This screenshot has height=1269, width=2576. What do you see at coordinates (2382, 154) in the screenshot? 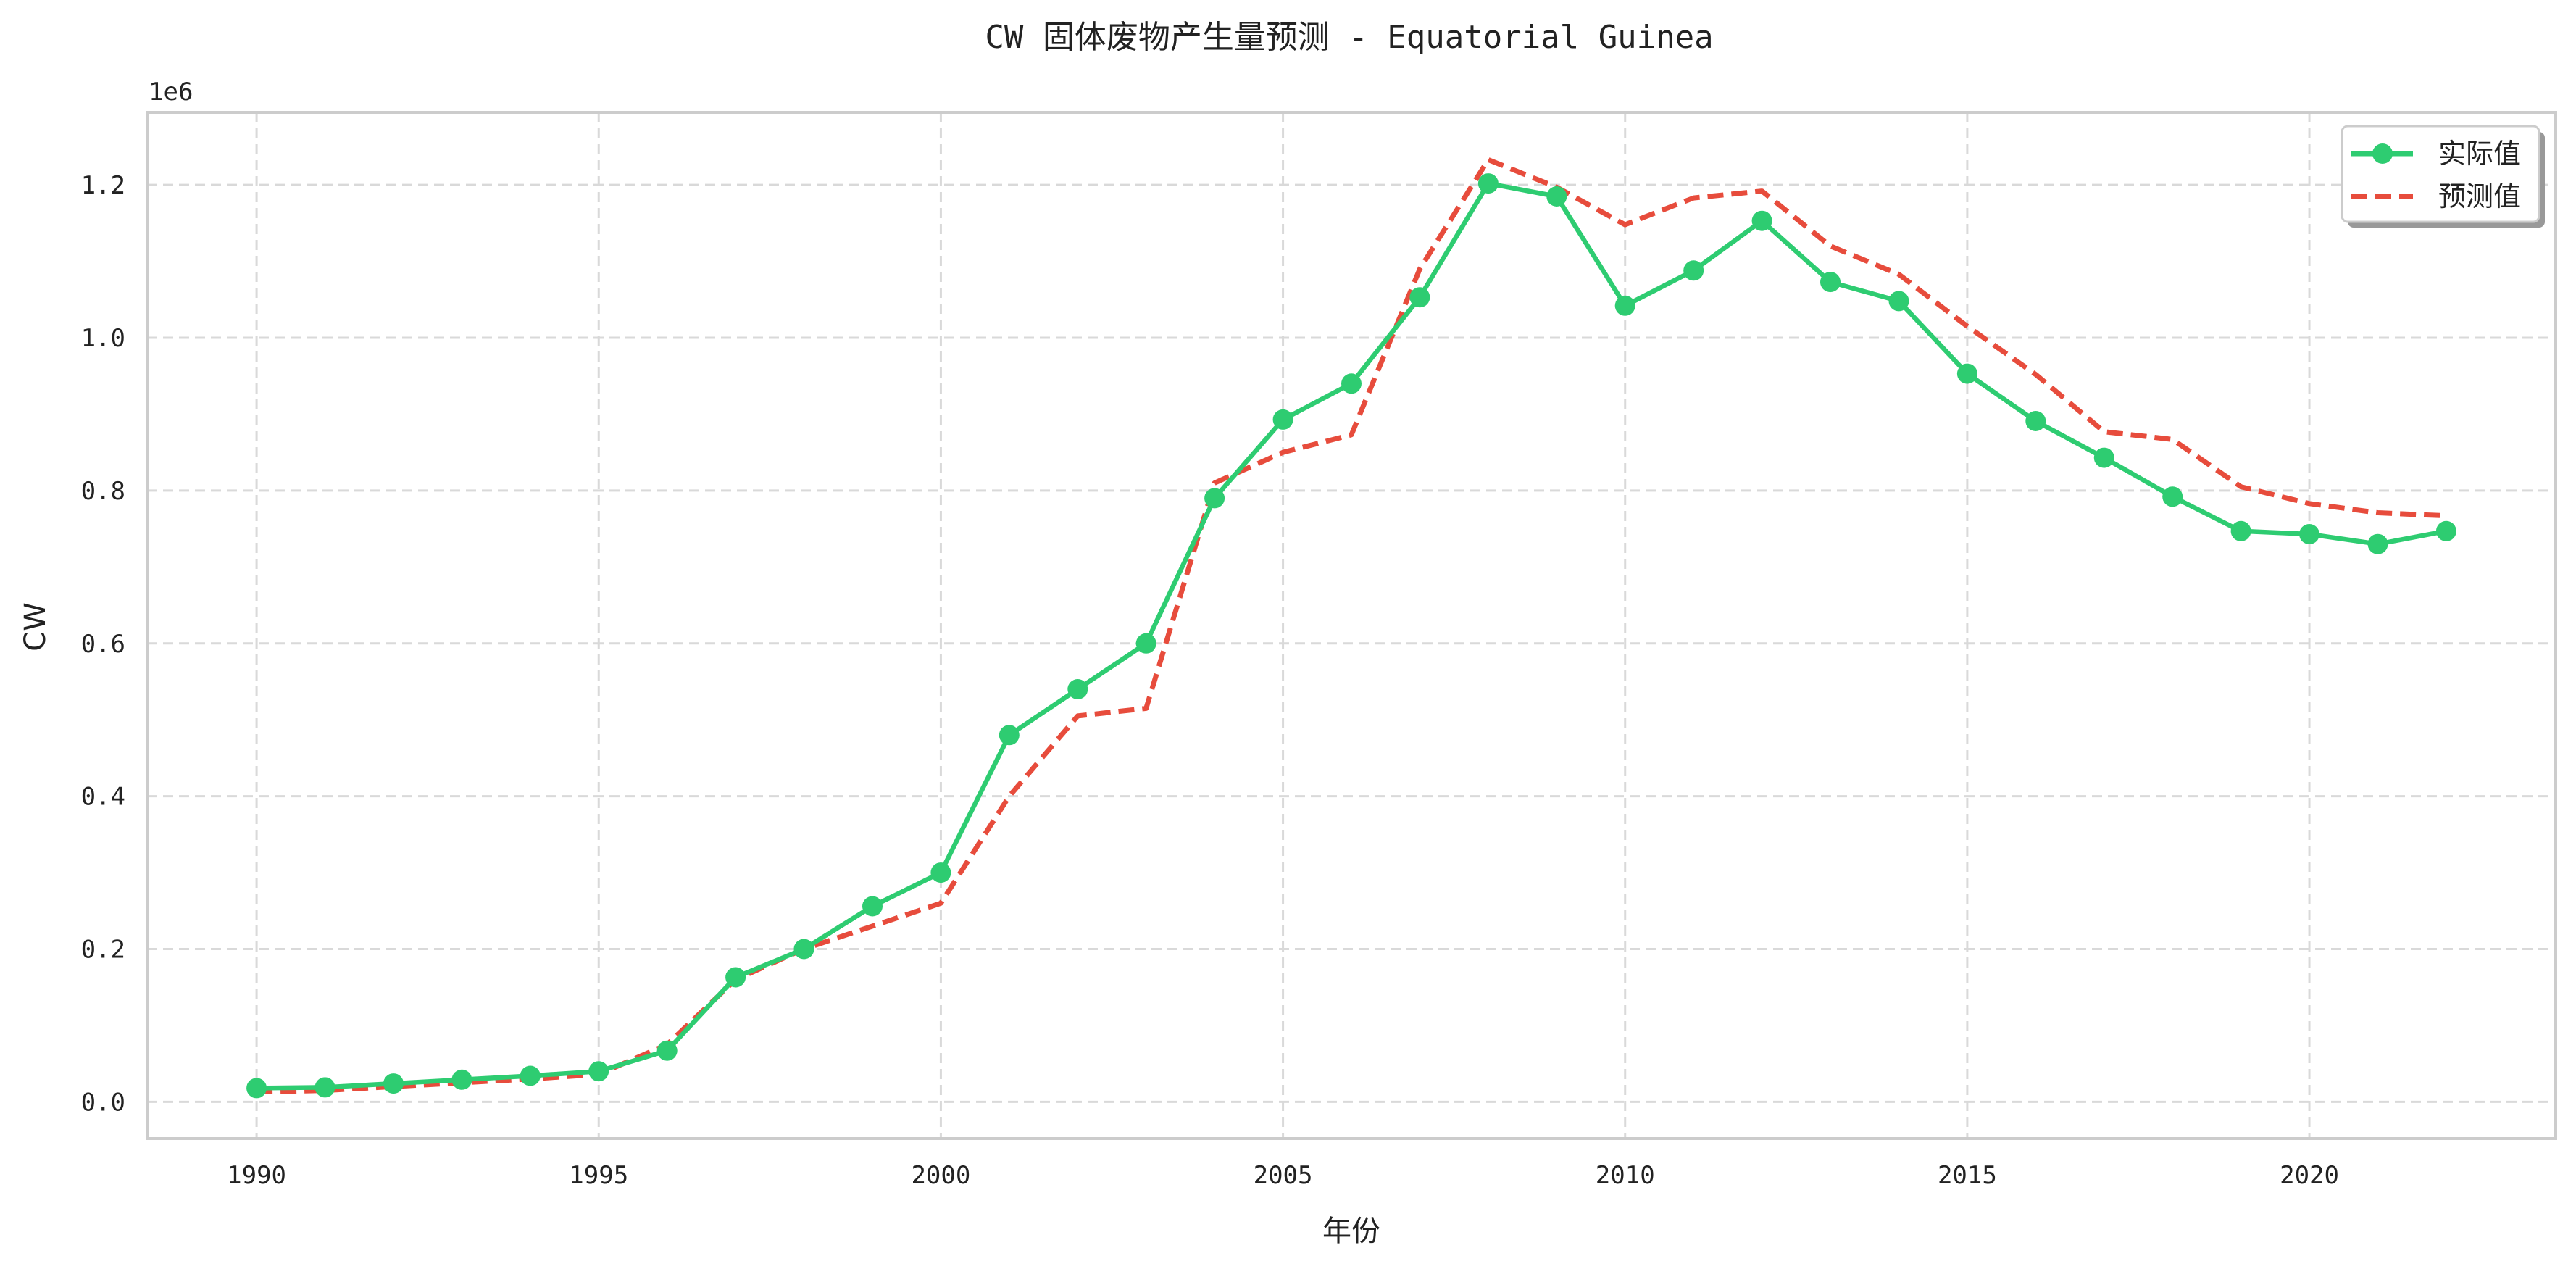
I see `legend-marker-actual` at bounding box center [2382, 154].